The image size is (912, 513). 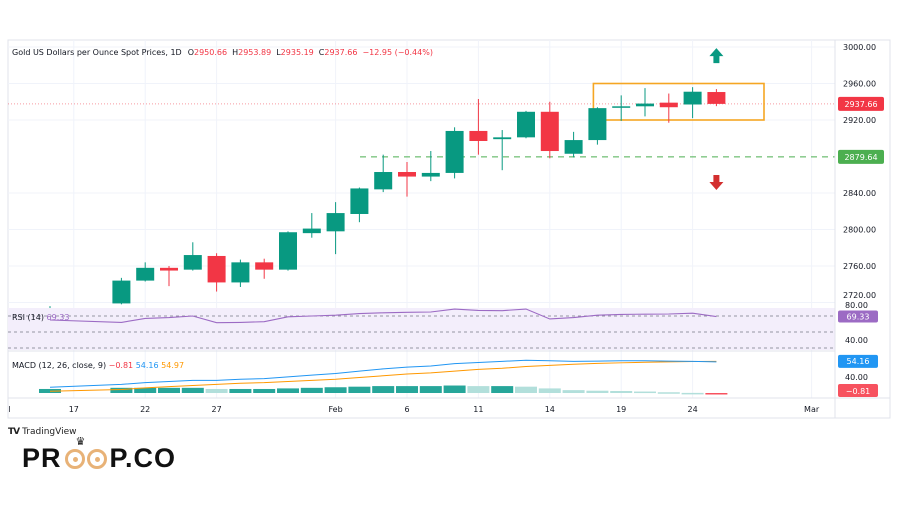 I want to click on x-tick-label: 19, so click(x=621, y=409).